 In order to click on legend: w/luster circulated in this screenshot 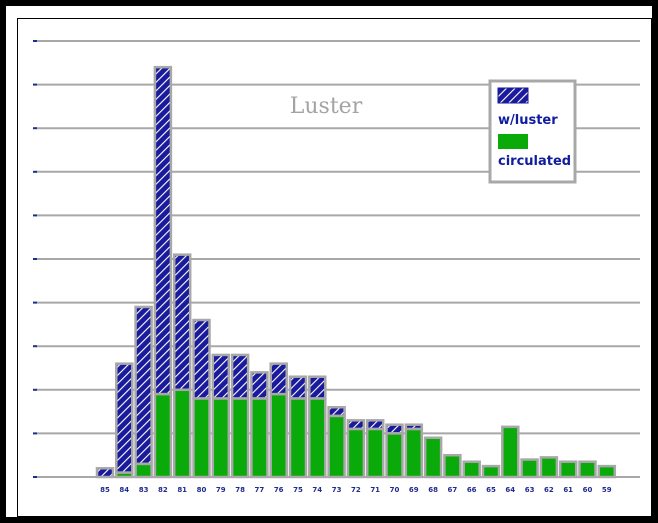, I will do `click(532, 131)`.